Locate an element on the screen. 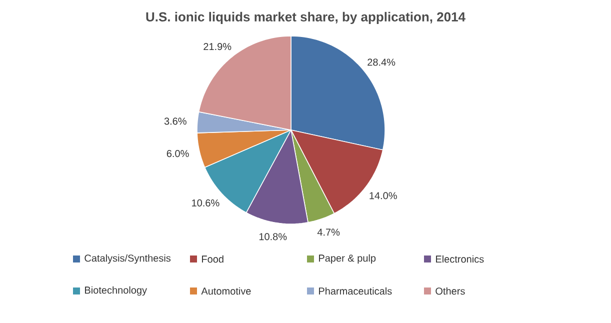 The height and width of the screenshot is (323, 611). legend-label: Pharmaceuticals is located at coordinates (355, 291).